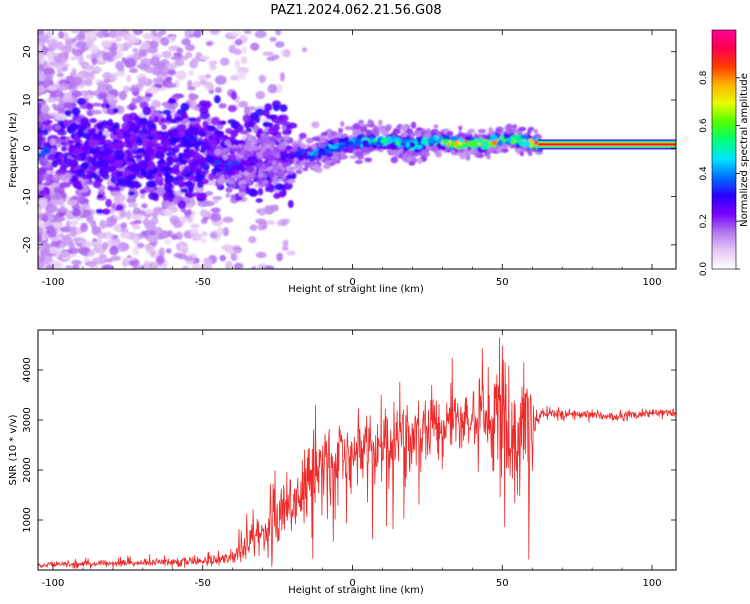  Describe the element at coordinates (27, 51) in the screenshot. I see `spectrogram-y-tick-label: 20` at that location.